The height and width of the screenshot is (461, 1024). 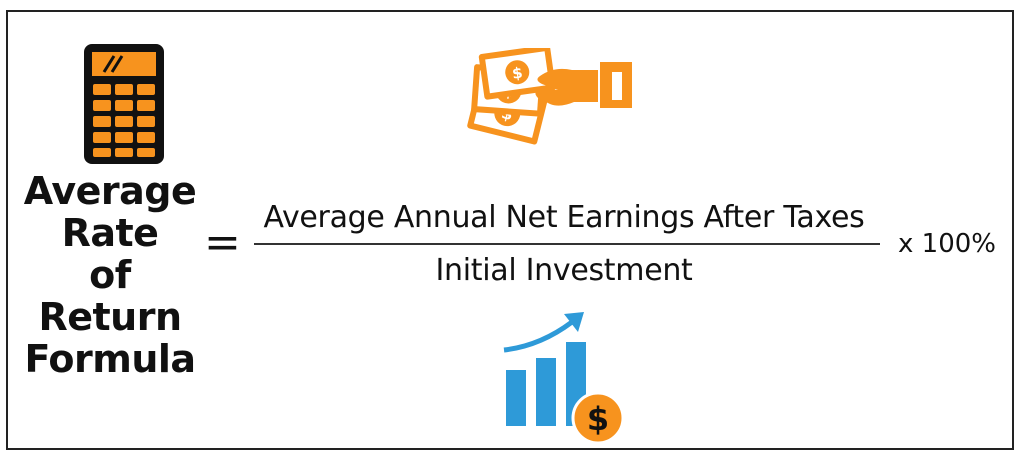 What do you see at coordinates (564, 217) in the screenshot?
I see `formula-numerator: Average Annual Net Earnings After Taxes` at bounding box center [564, 217].